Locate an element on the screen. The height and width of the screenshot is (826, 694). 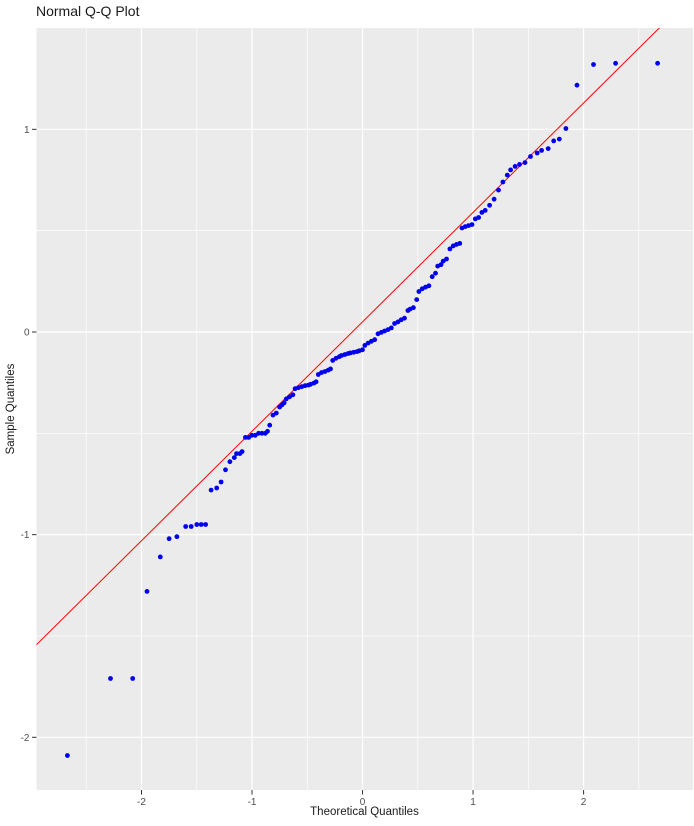
x-tick-label: 1 is located at coordinates (473, 802).